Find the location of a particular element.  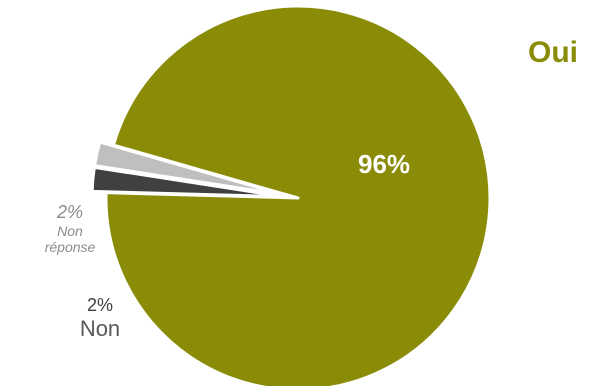

slice-label-group-non-reponse: 2% Non réponse is located at coordinates (70, 228).